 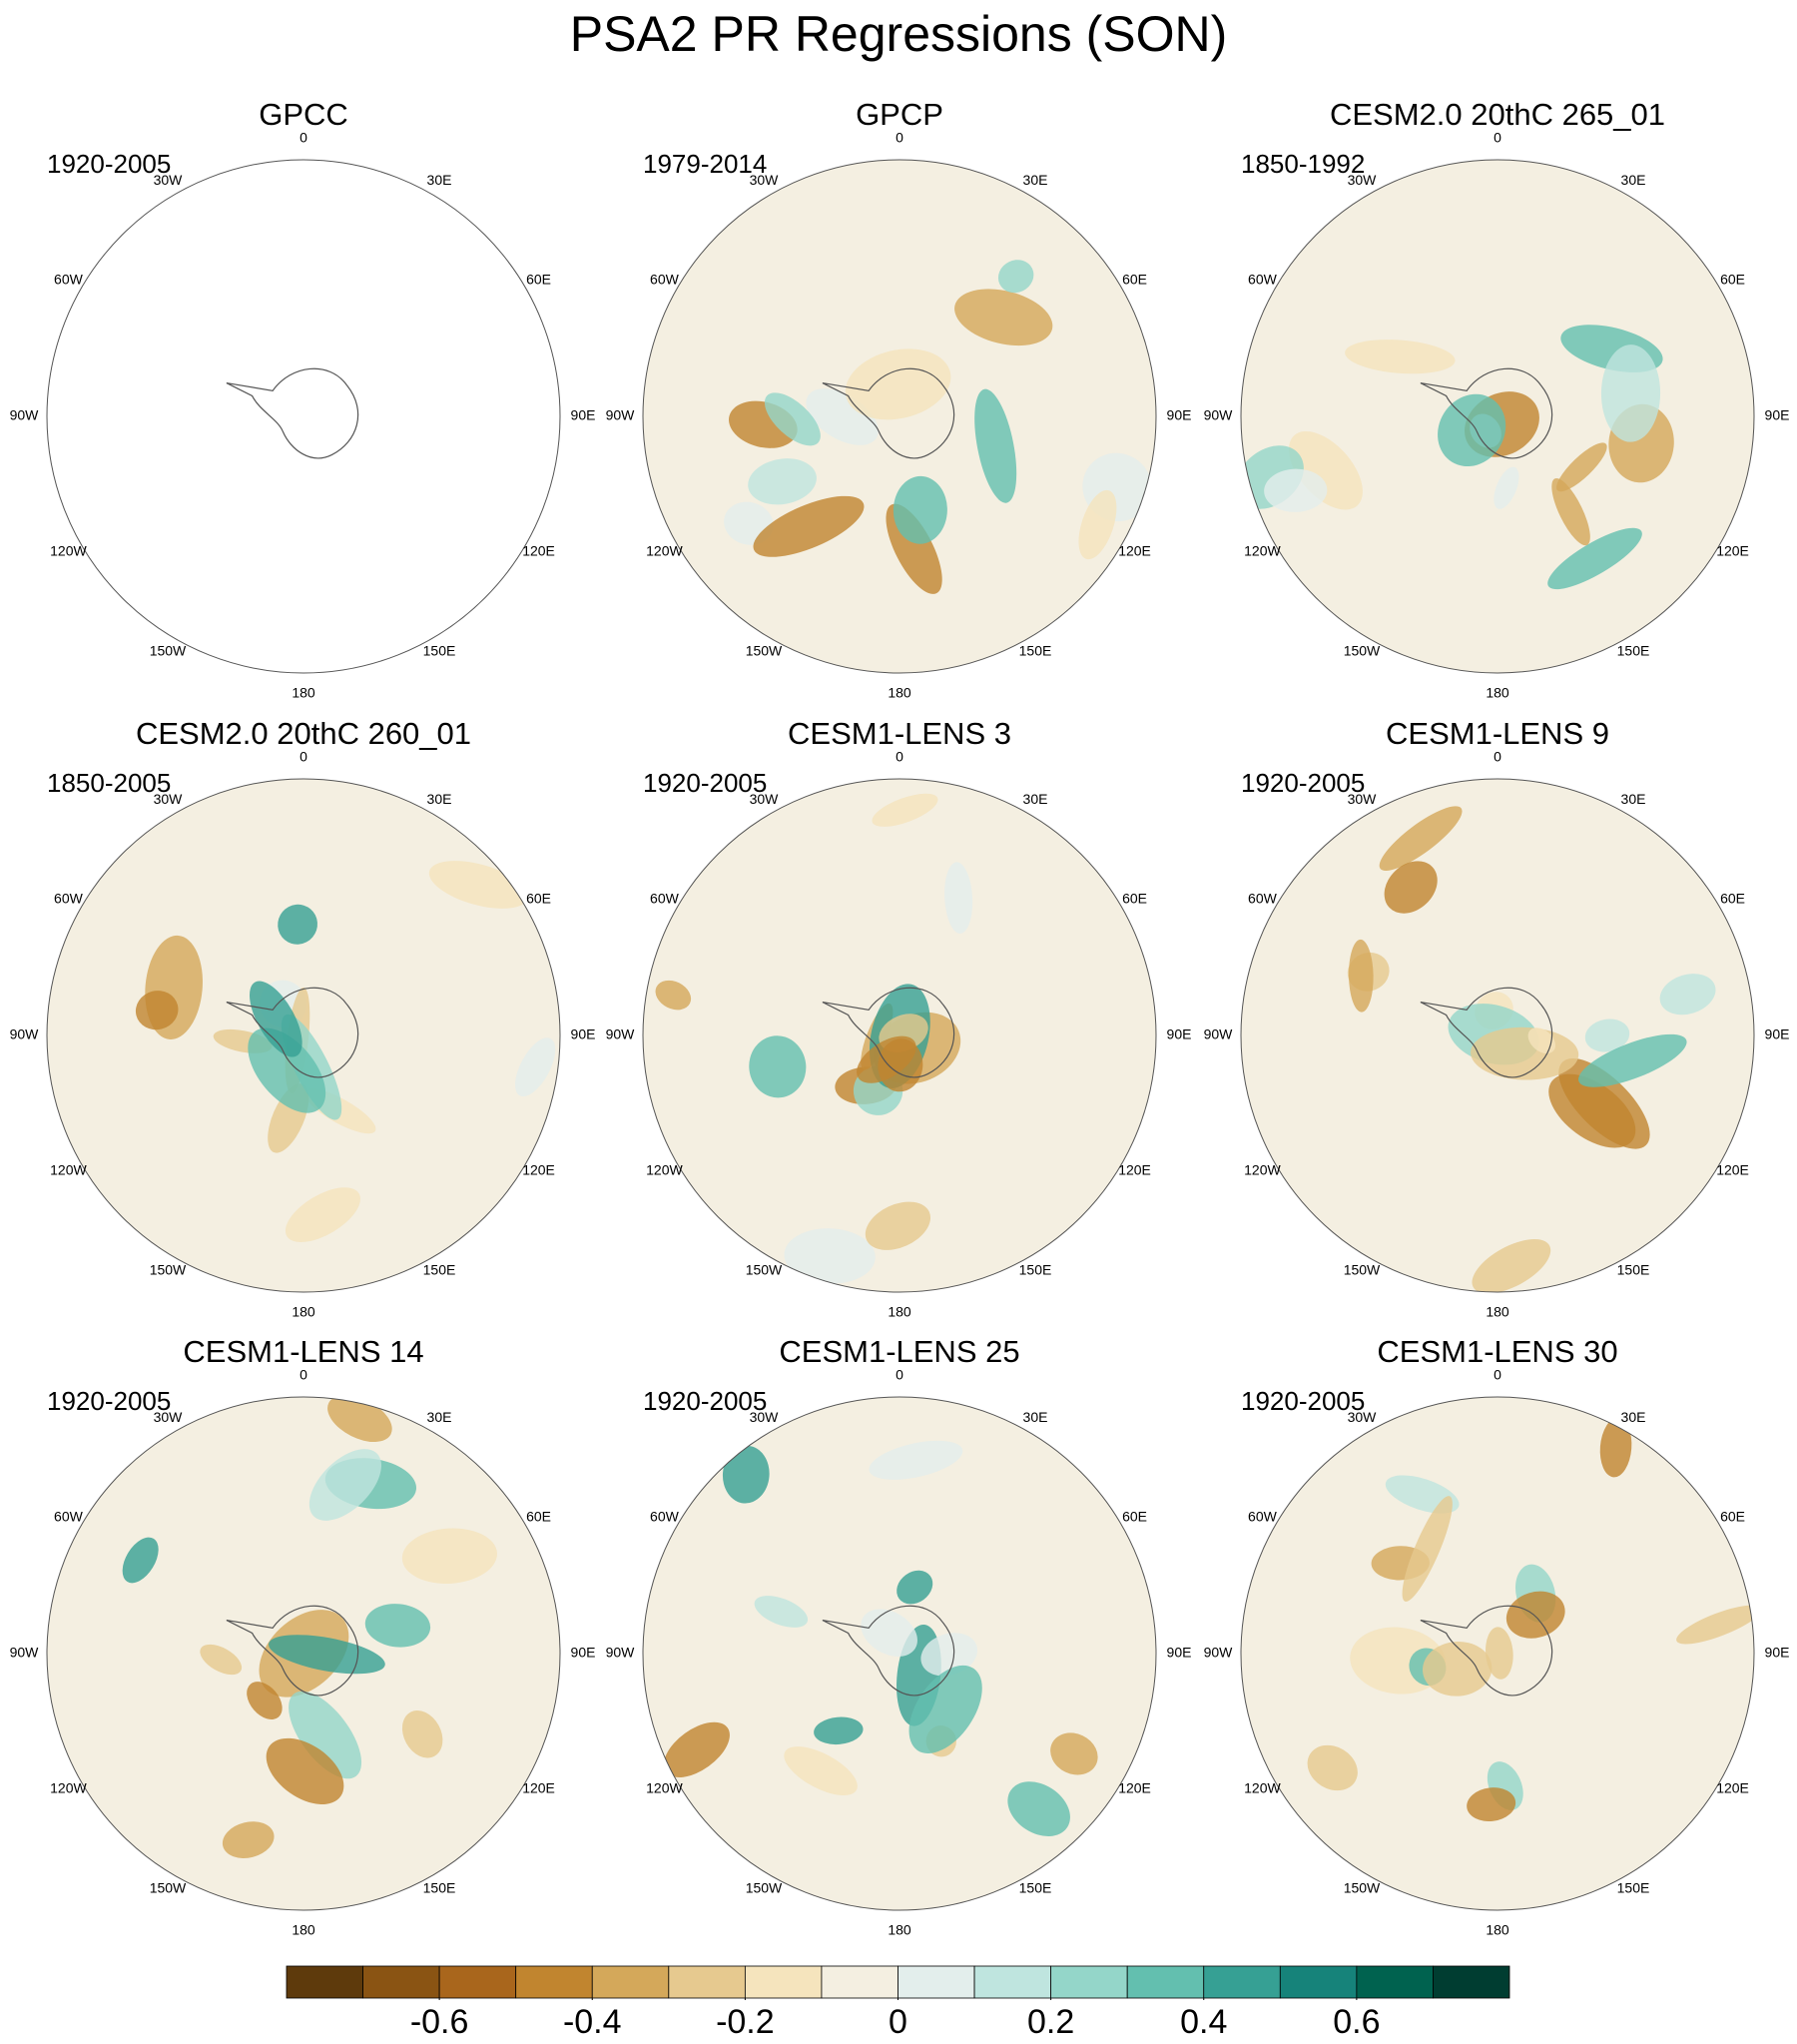 I want to click on panel-title: GPCC, so click(x=303, y=114).